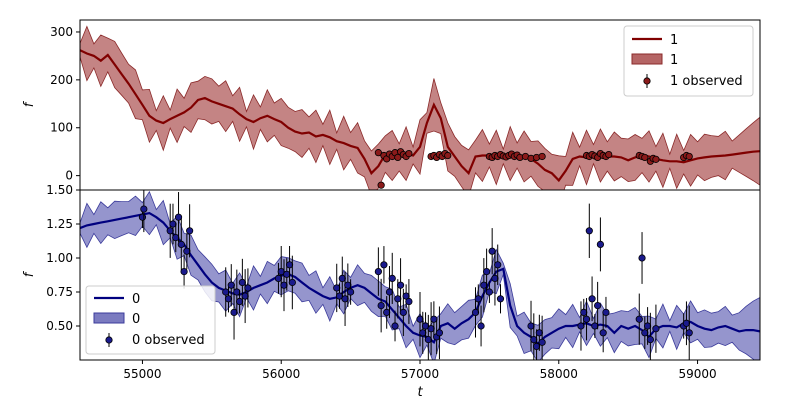  Describe the element at coordinates (559, 374) in the screenshot. I see `x-tick-label: 58000` at that location.